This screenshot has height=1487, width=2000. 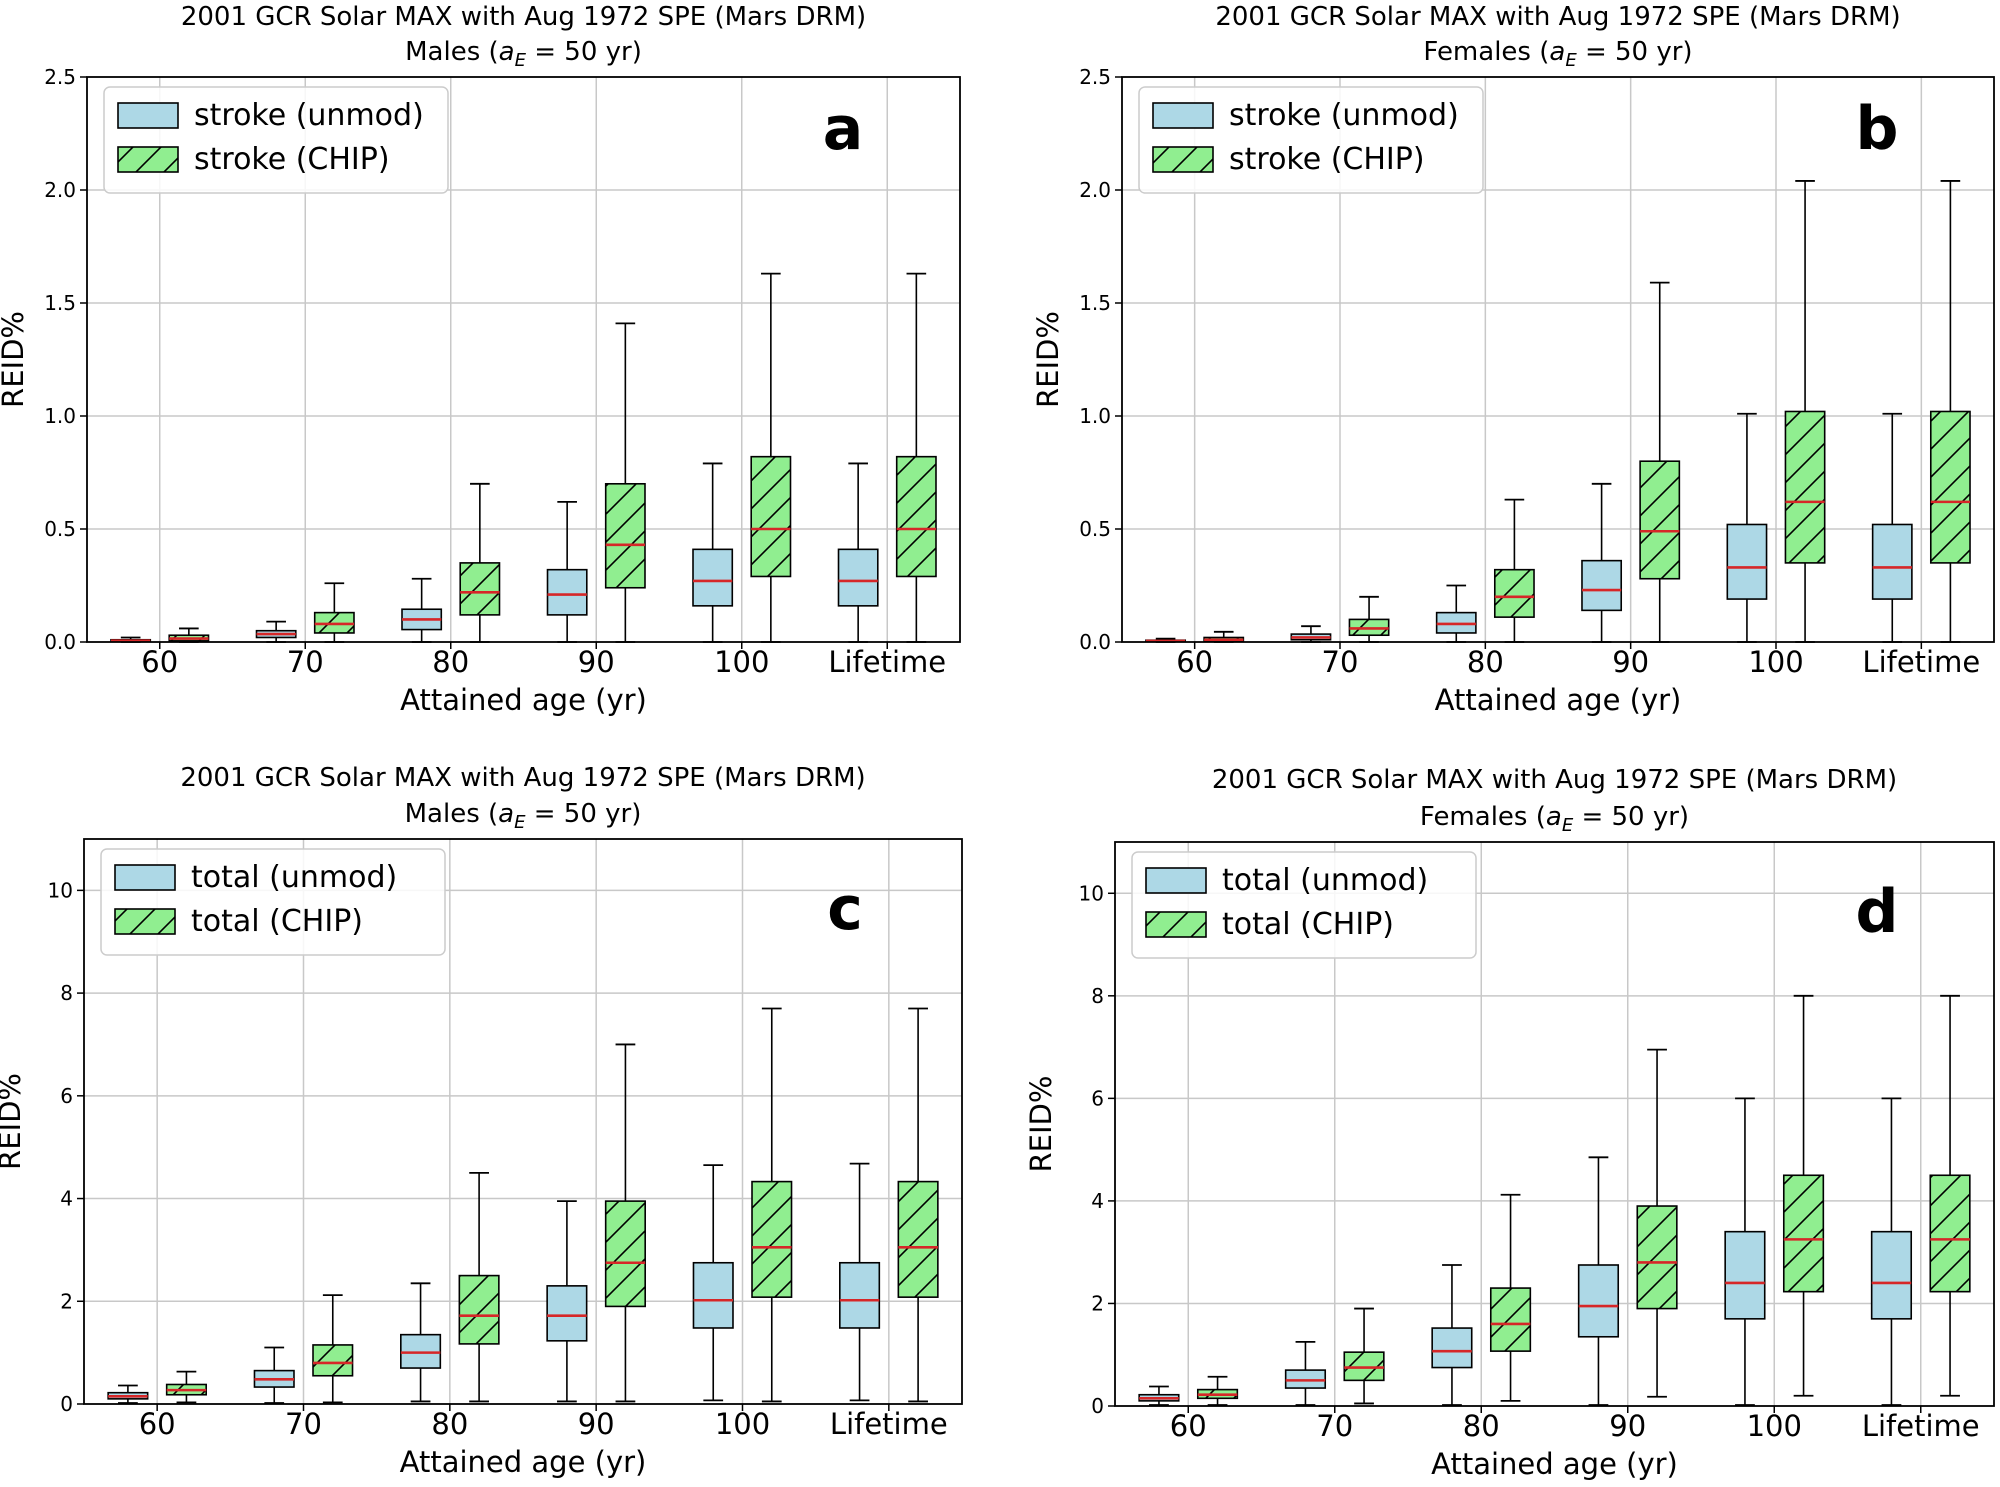 What do you see at coordinates (552, 457) in the screenshot?
I see `series-chip` at bounding box center [552, 457].